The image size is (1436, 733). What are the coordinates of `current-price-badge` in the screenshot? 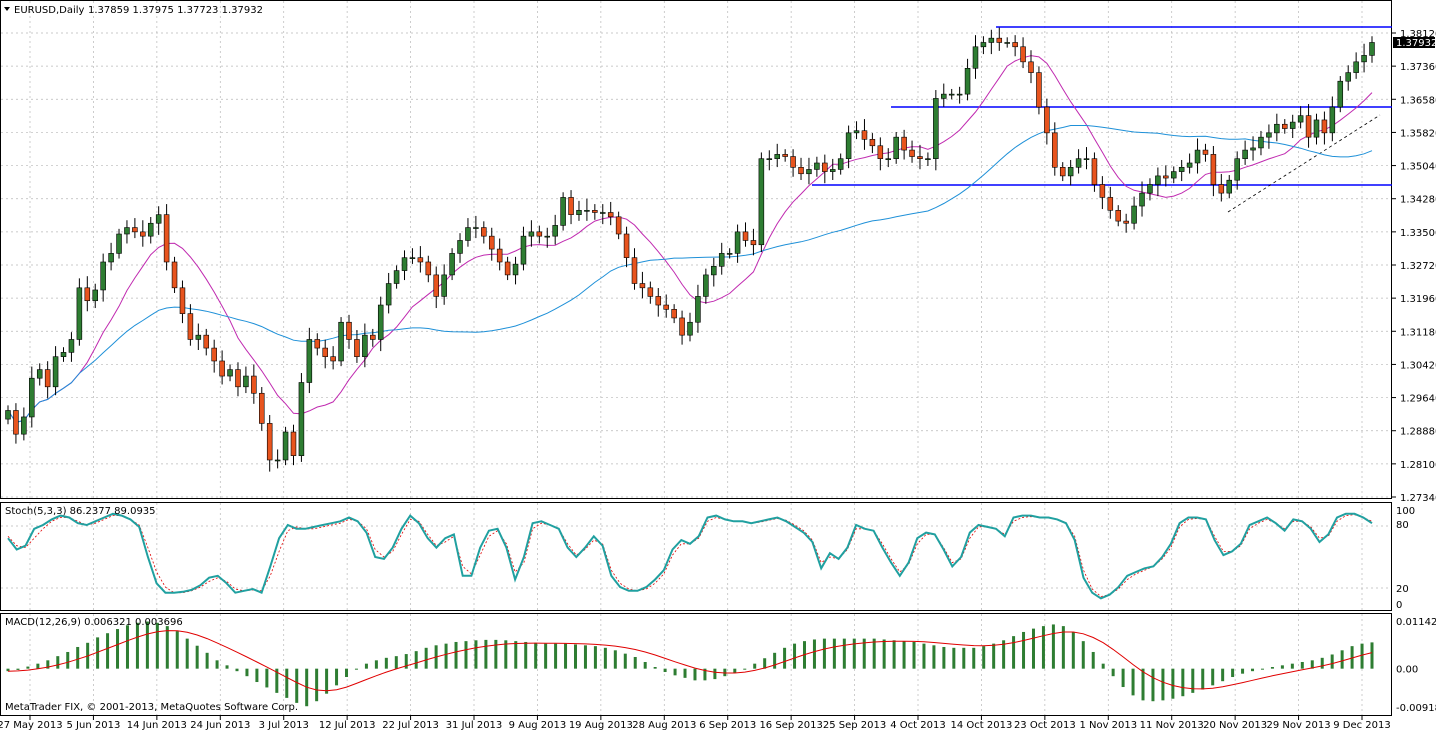 It's located at (1414, 42).